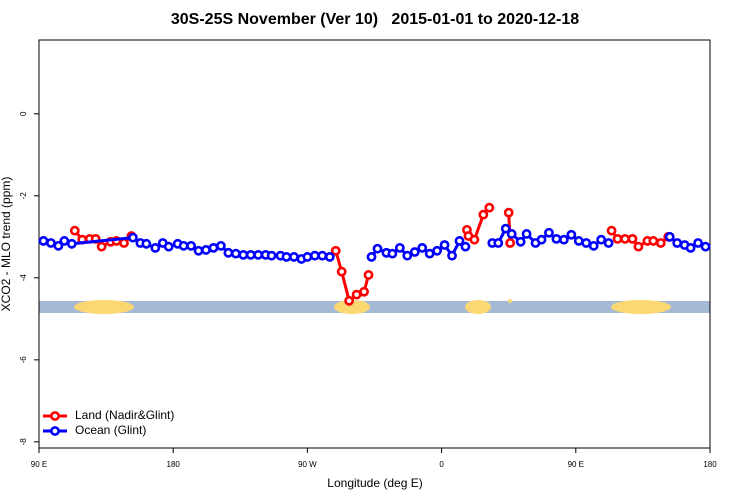 The image size is (750, 500). I want to click on band, so click(374, 307).